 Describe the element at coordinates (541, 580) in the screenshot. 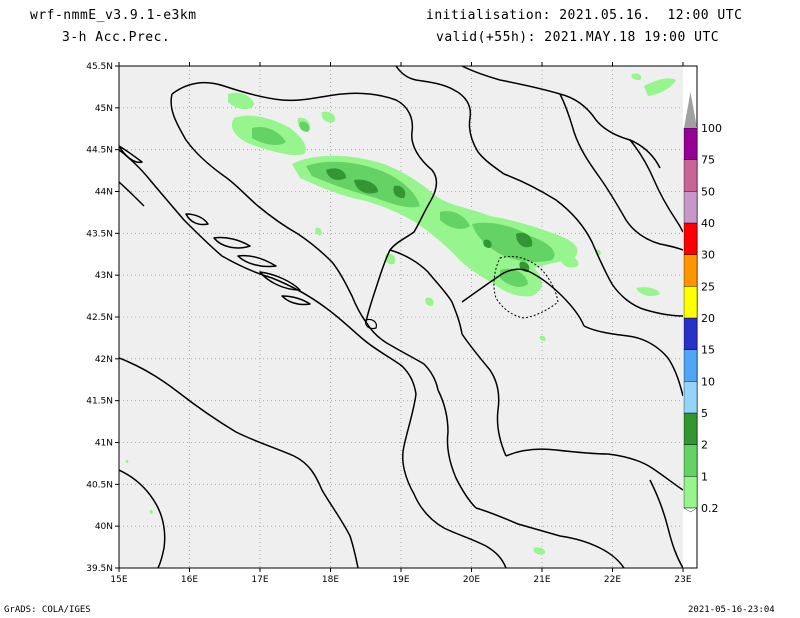

I see `lon-tick-label: 21E` at that location.